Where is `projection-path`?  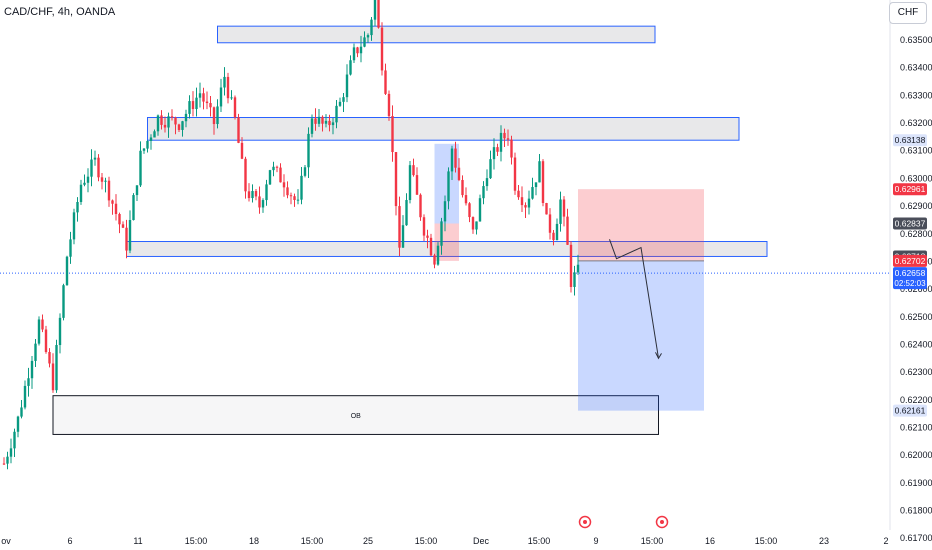 projection-path is located at coordinates (634, 299).